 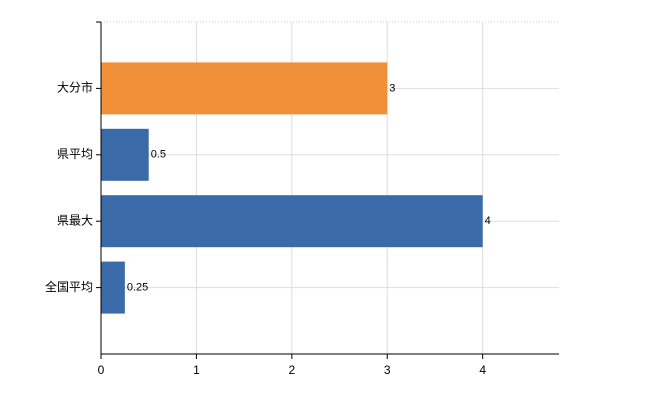 I want to click on y-tick-label: 全国平均, so click(x=69, y=286).